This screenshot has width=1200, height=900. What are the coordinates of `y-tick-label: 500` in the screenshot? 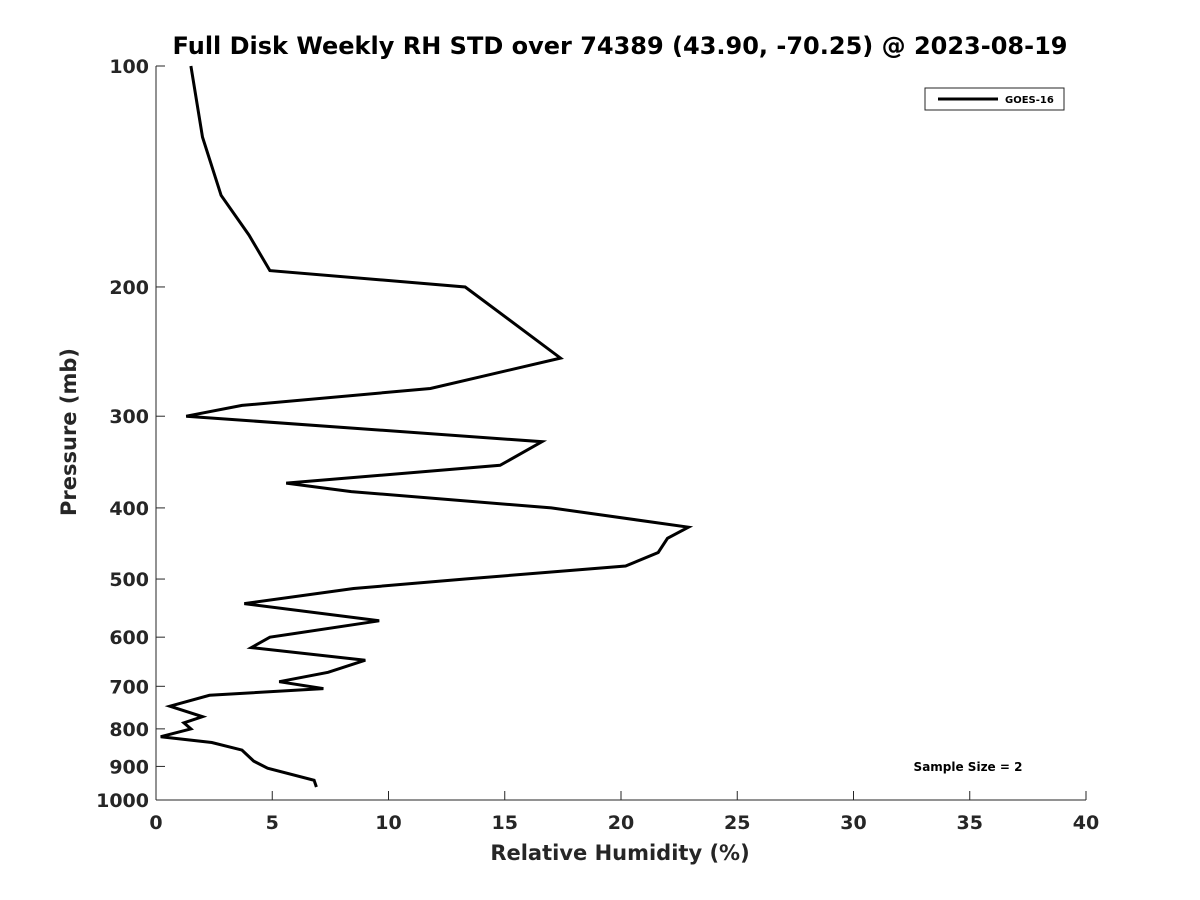 It's located at (129, 580).